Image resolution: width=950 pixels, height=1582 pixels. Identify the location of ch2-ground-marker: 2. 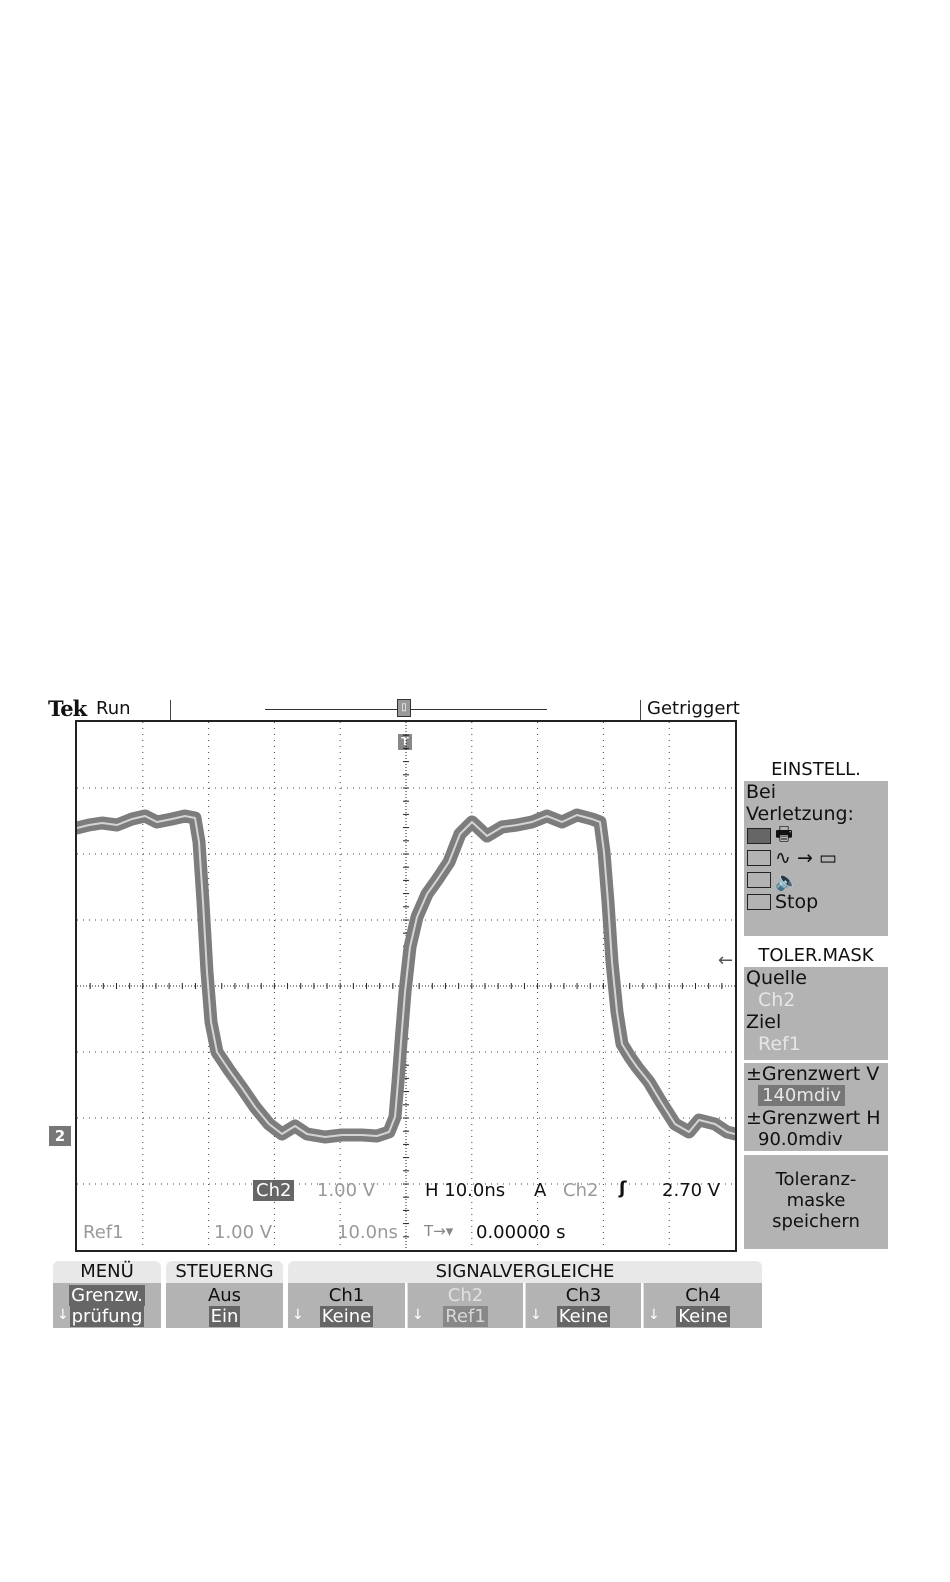
(60, 1136).